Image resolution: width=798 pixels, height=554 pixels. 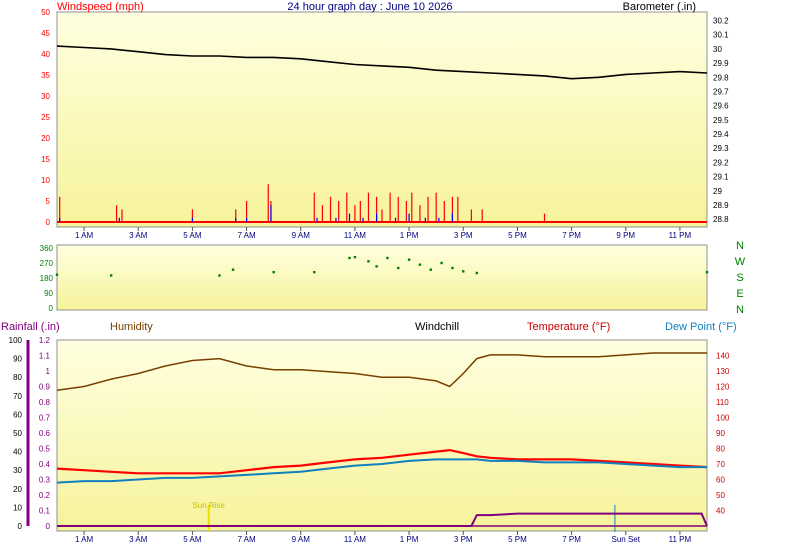 I want to click on barometer-y-tick-label: 28.8, so click(x=721, y=219).